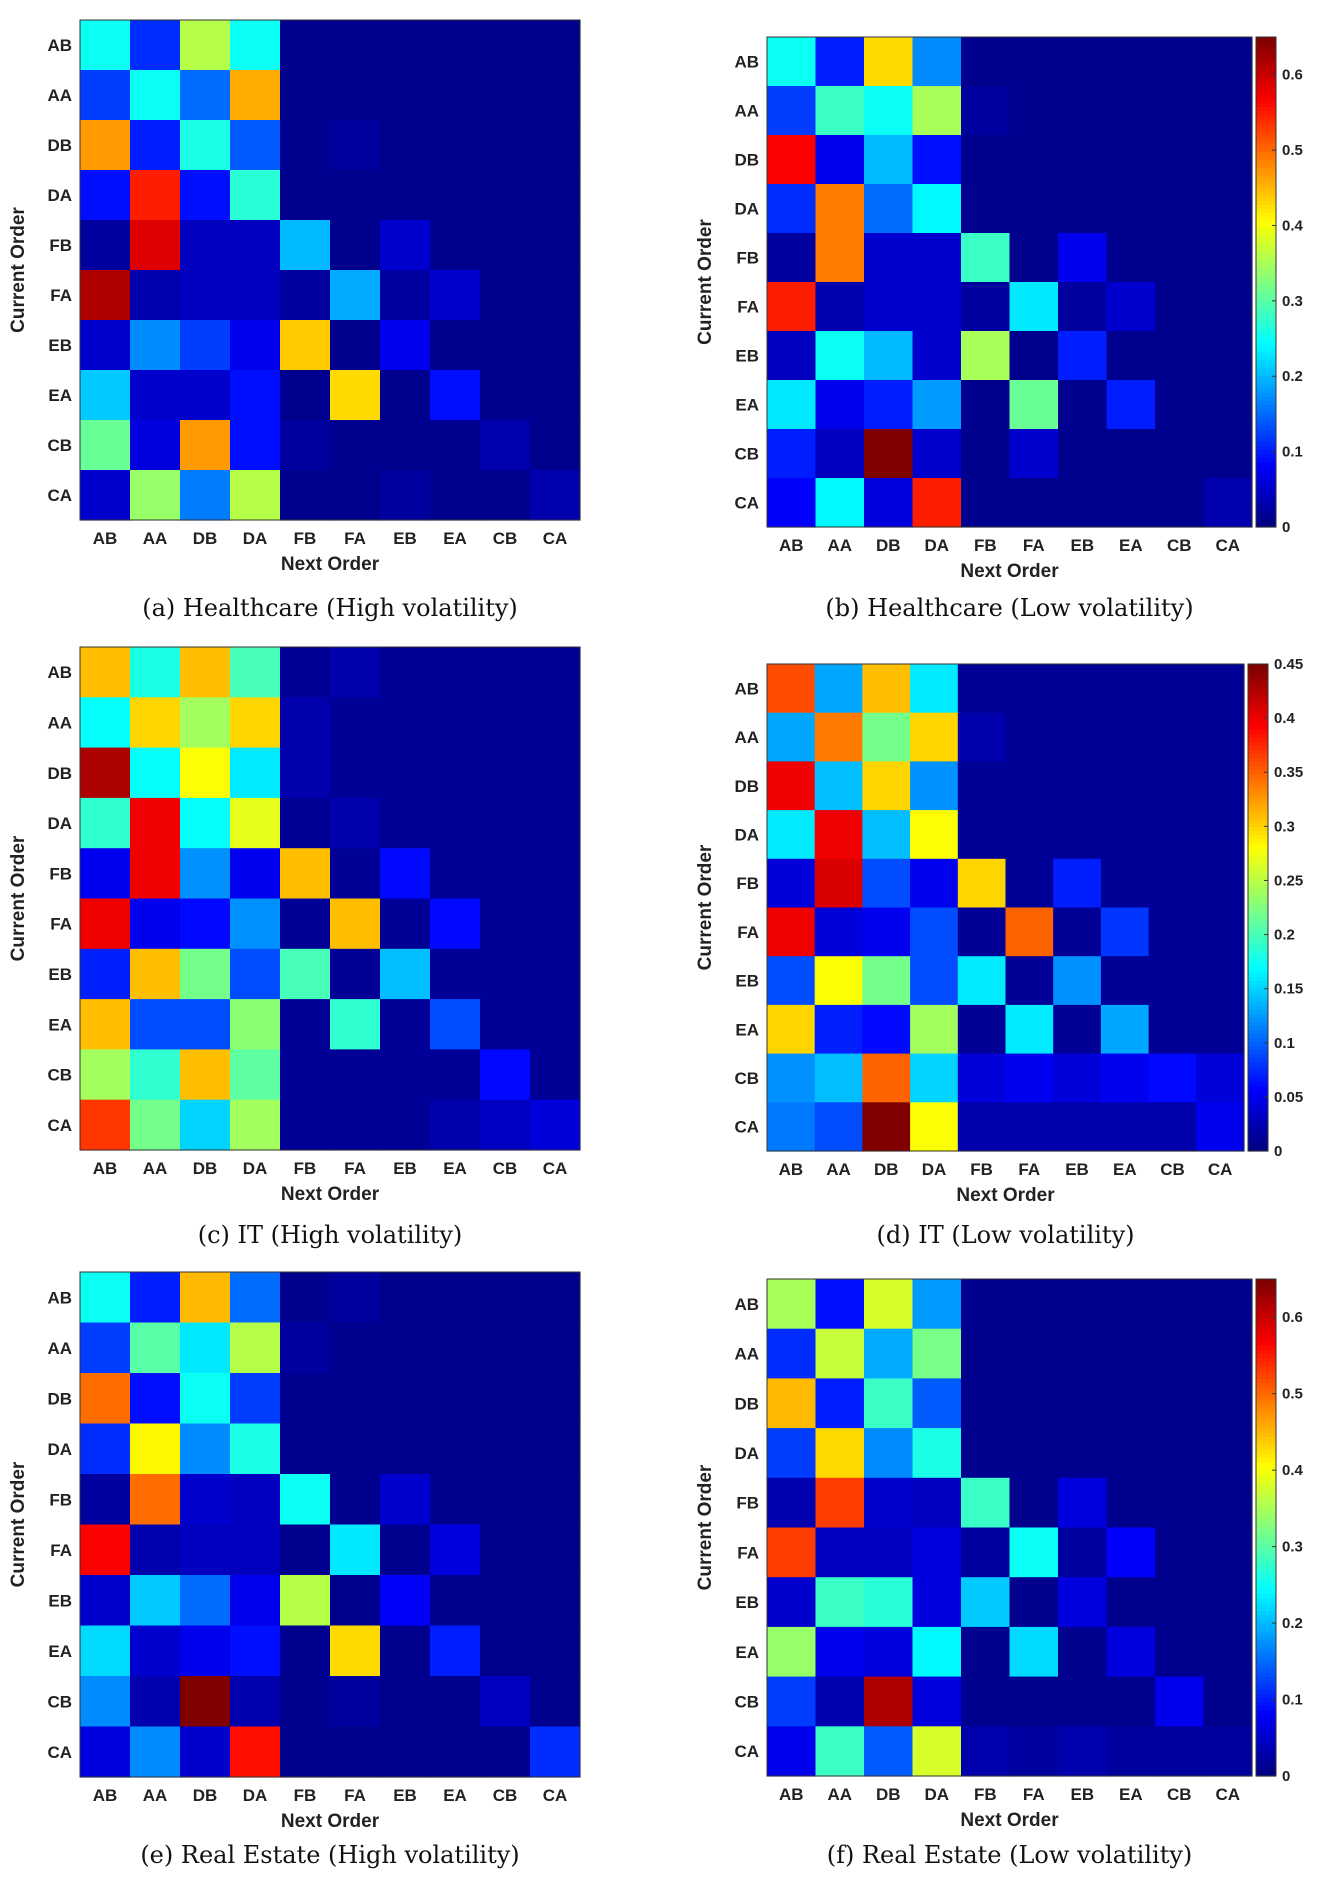 The image size is (1323, 1878). What do you see at coordinates (1005, 1195) in the screenshot?
I see `x-axis-label: Next Order` at bounding box center [1005, 1195].